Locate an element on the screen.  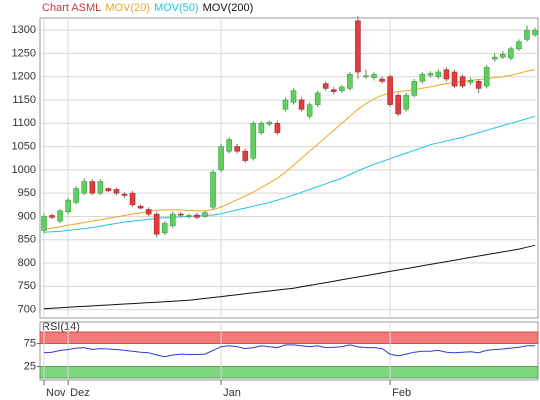
overbought-band is located at coordinates (289, 337).